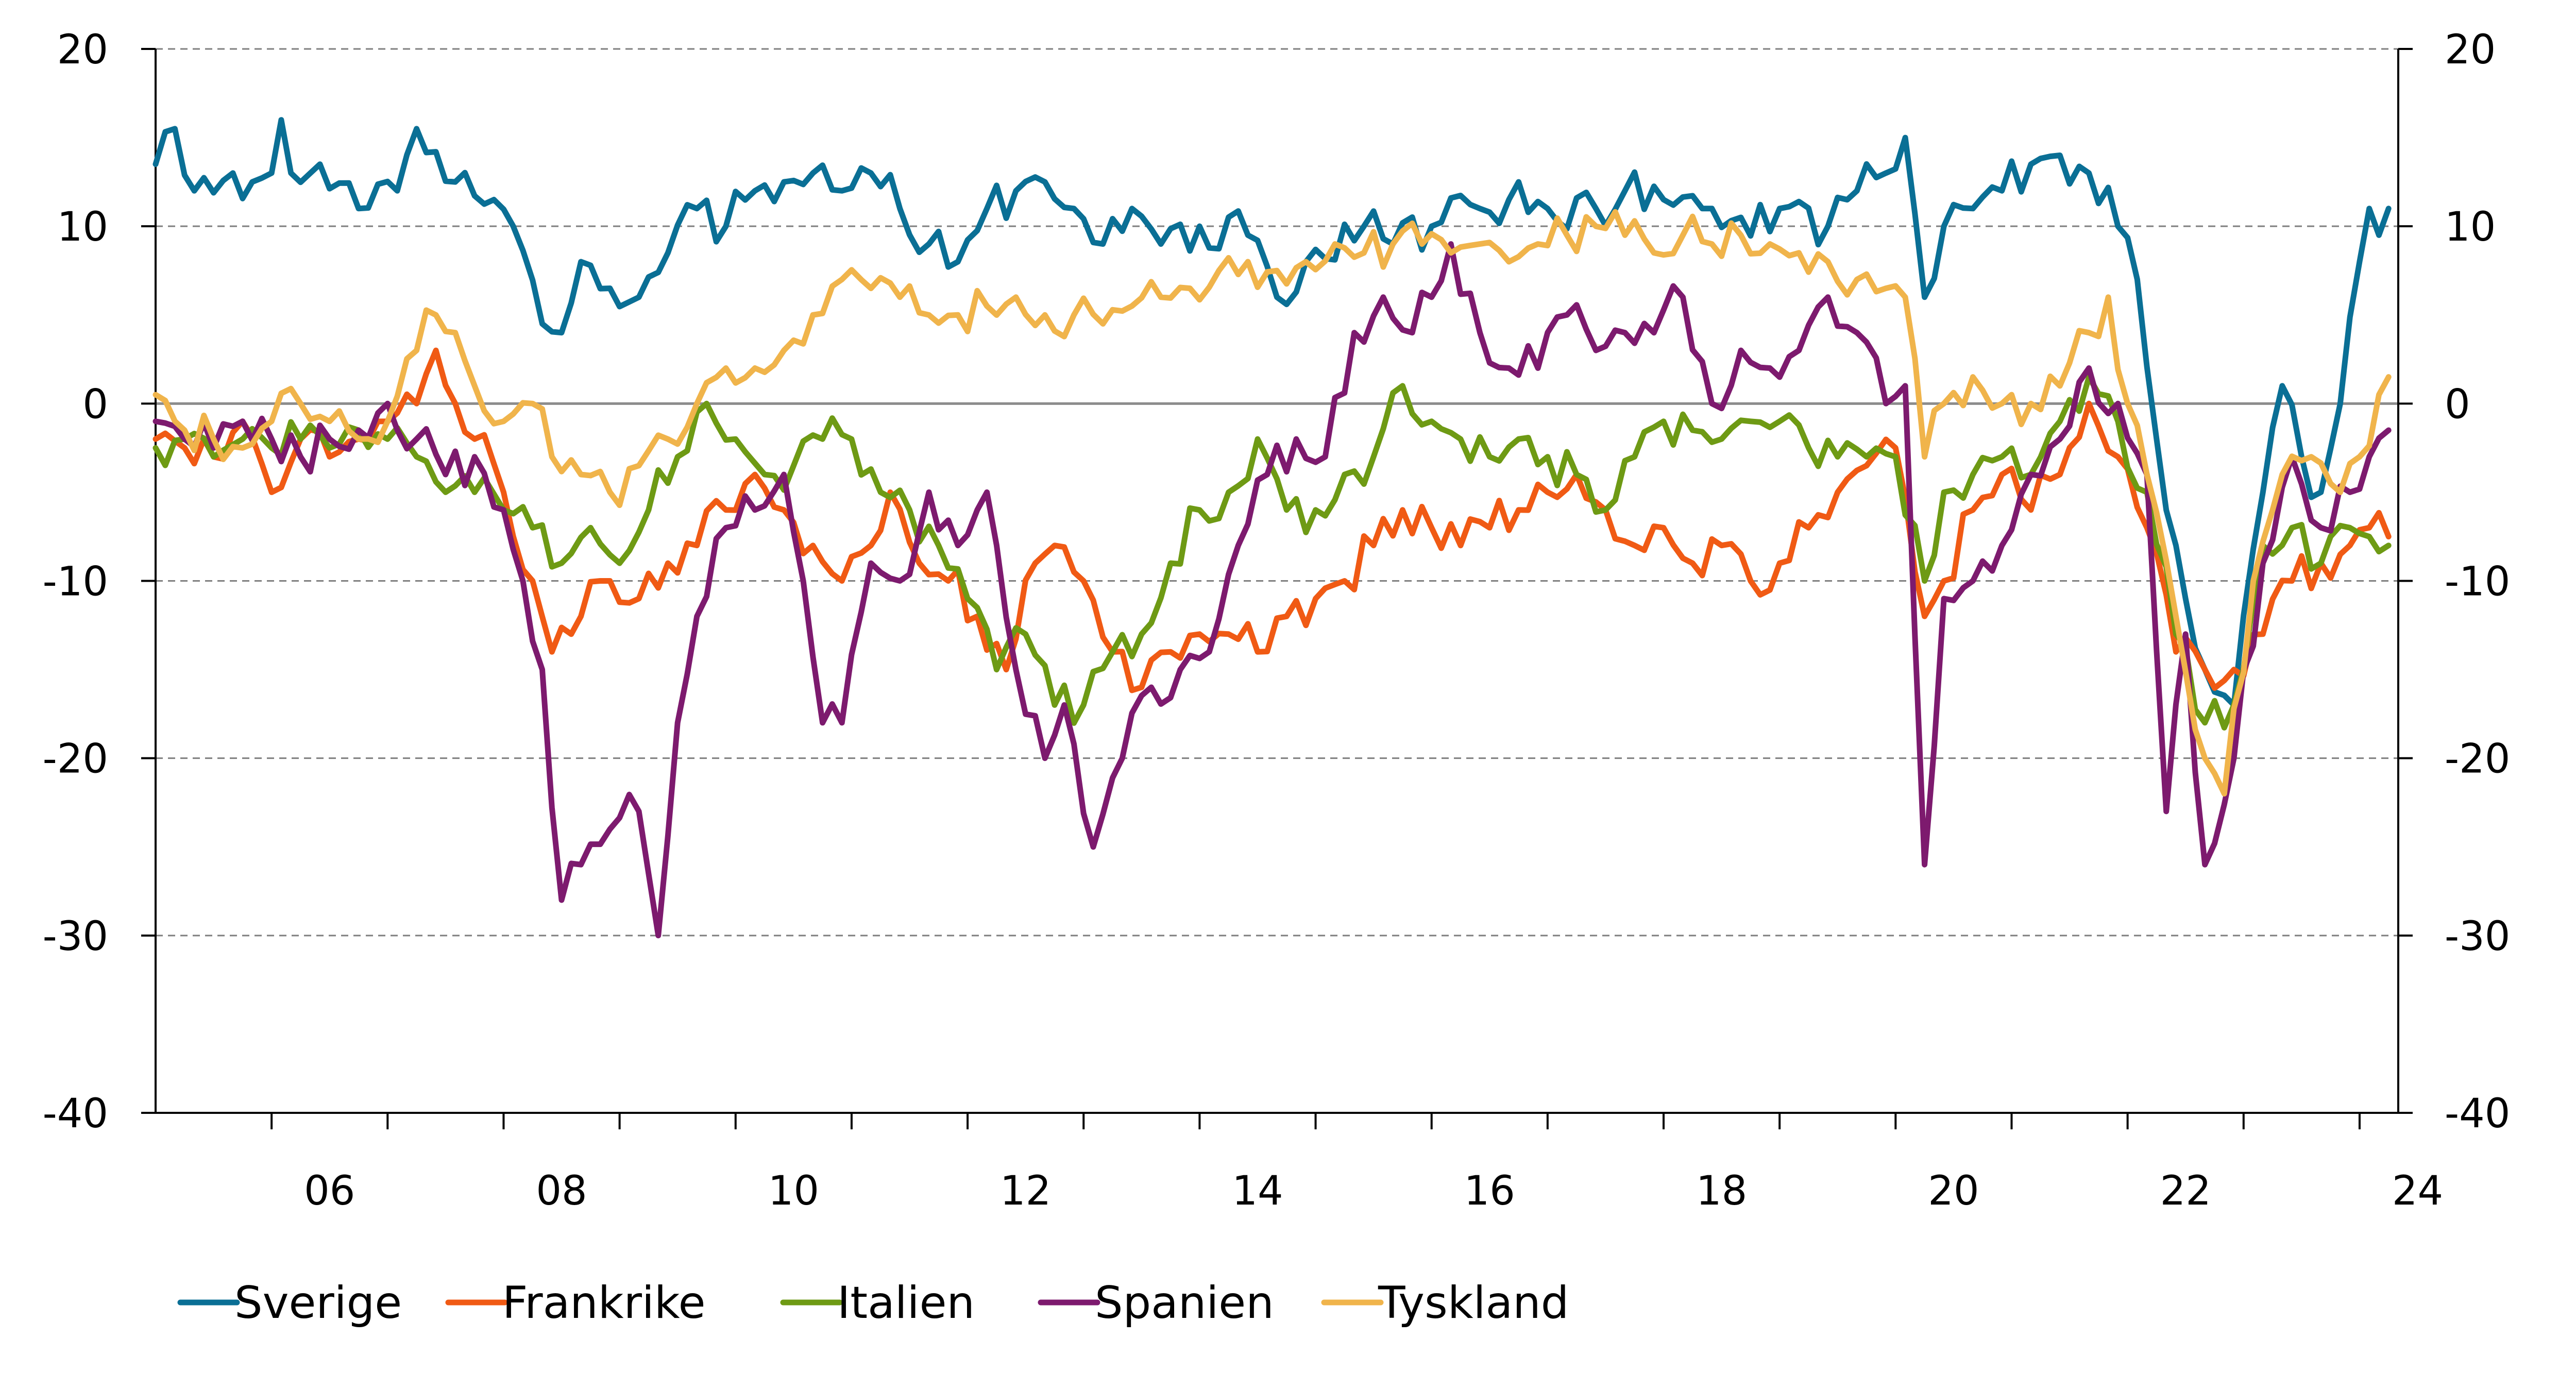 This screenshot has height=1389, width=2576. I want to click on y-tick-label-right: 20, so click(2470, 50).